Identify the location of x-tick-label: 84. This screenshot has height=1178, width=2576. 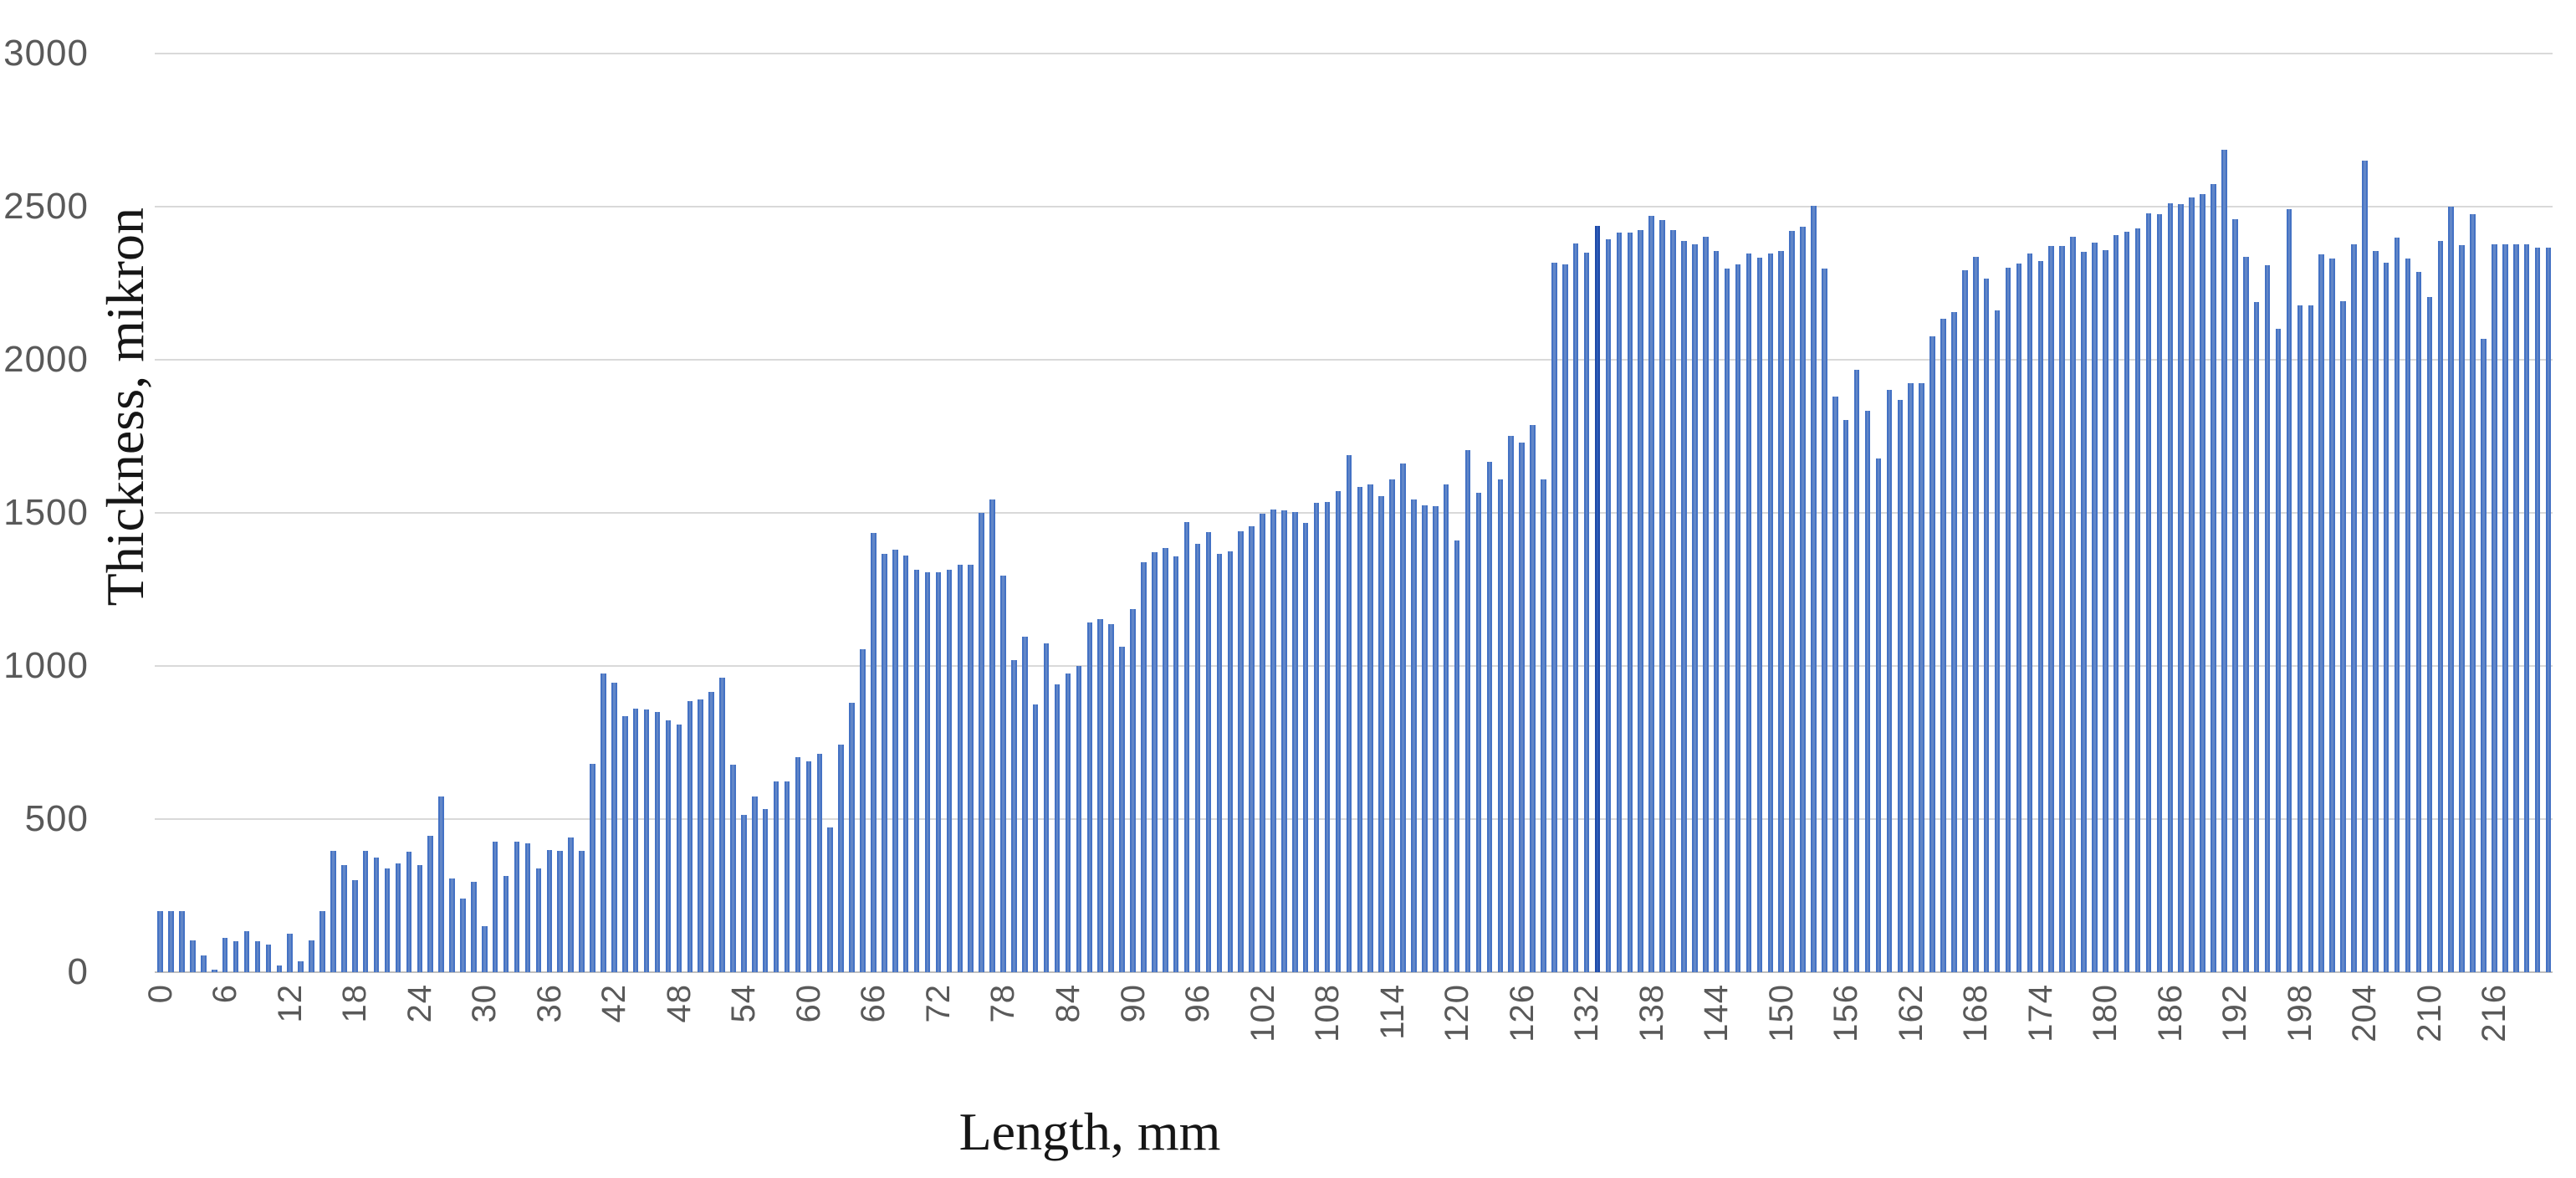
(1067, 1003).